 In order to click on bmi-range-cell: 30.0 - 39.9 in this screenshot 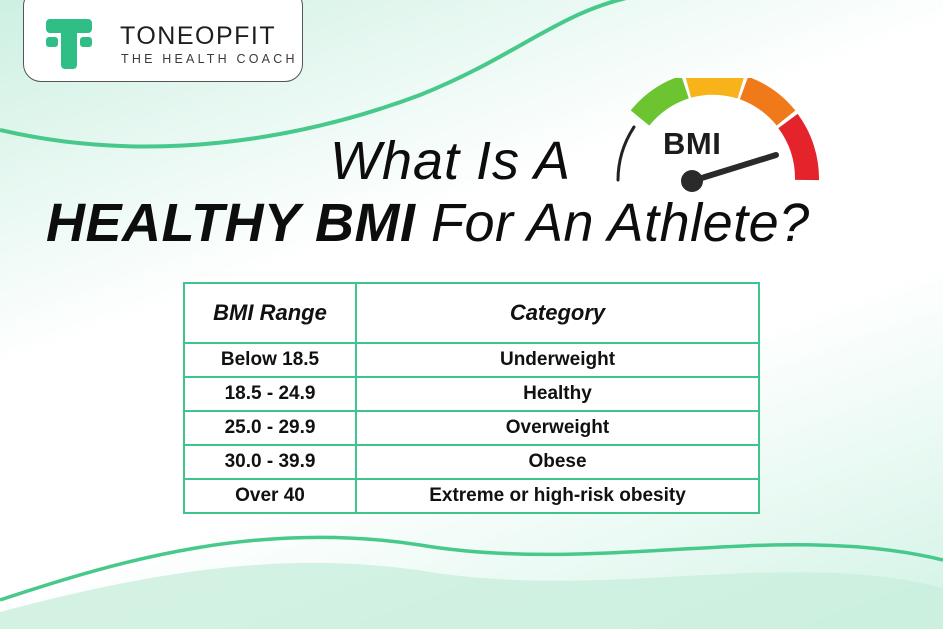, I will do `click(270, 462)`.